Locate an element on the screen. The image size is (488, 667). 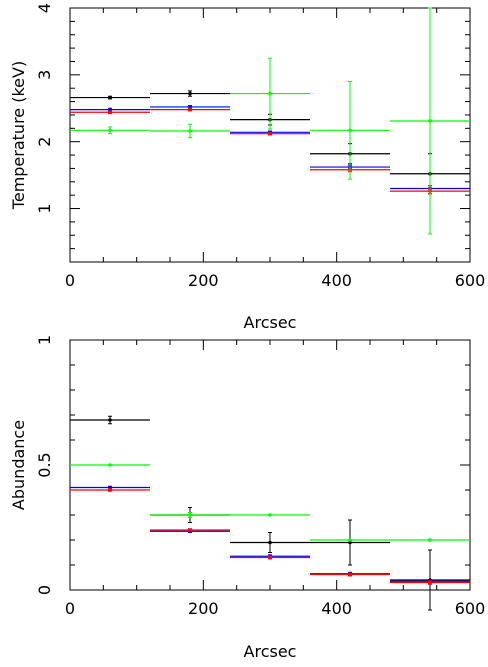
y-axis-title: Temperature (keV) is located at coordinates (18, 135).